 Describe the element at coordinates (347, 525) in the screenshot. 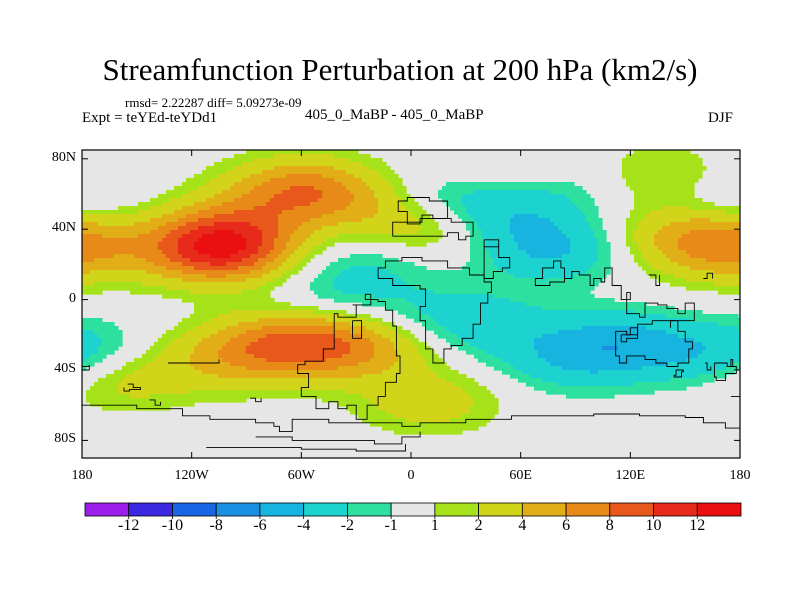

I see `colorbar-label: -2` at that location.